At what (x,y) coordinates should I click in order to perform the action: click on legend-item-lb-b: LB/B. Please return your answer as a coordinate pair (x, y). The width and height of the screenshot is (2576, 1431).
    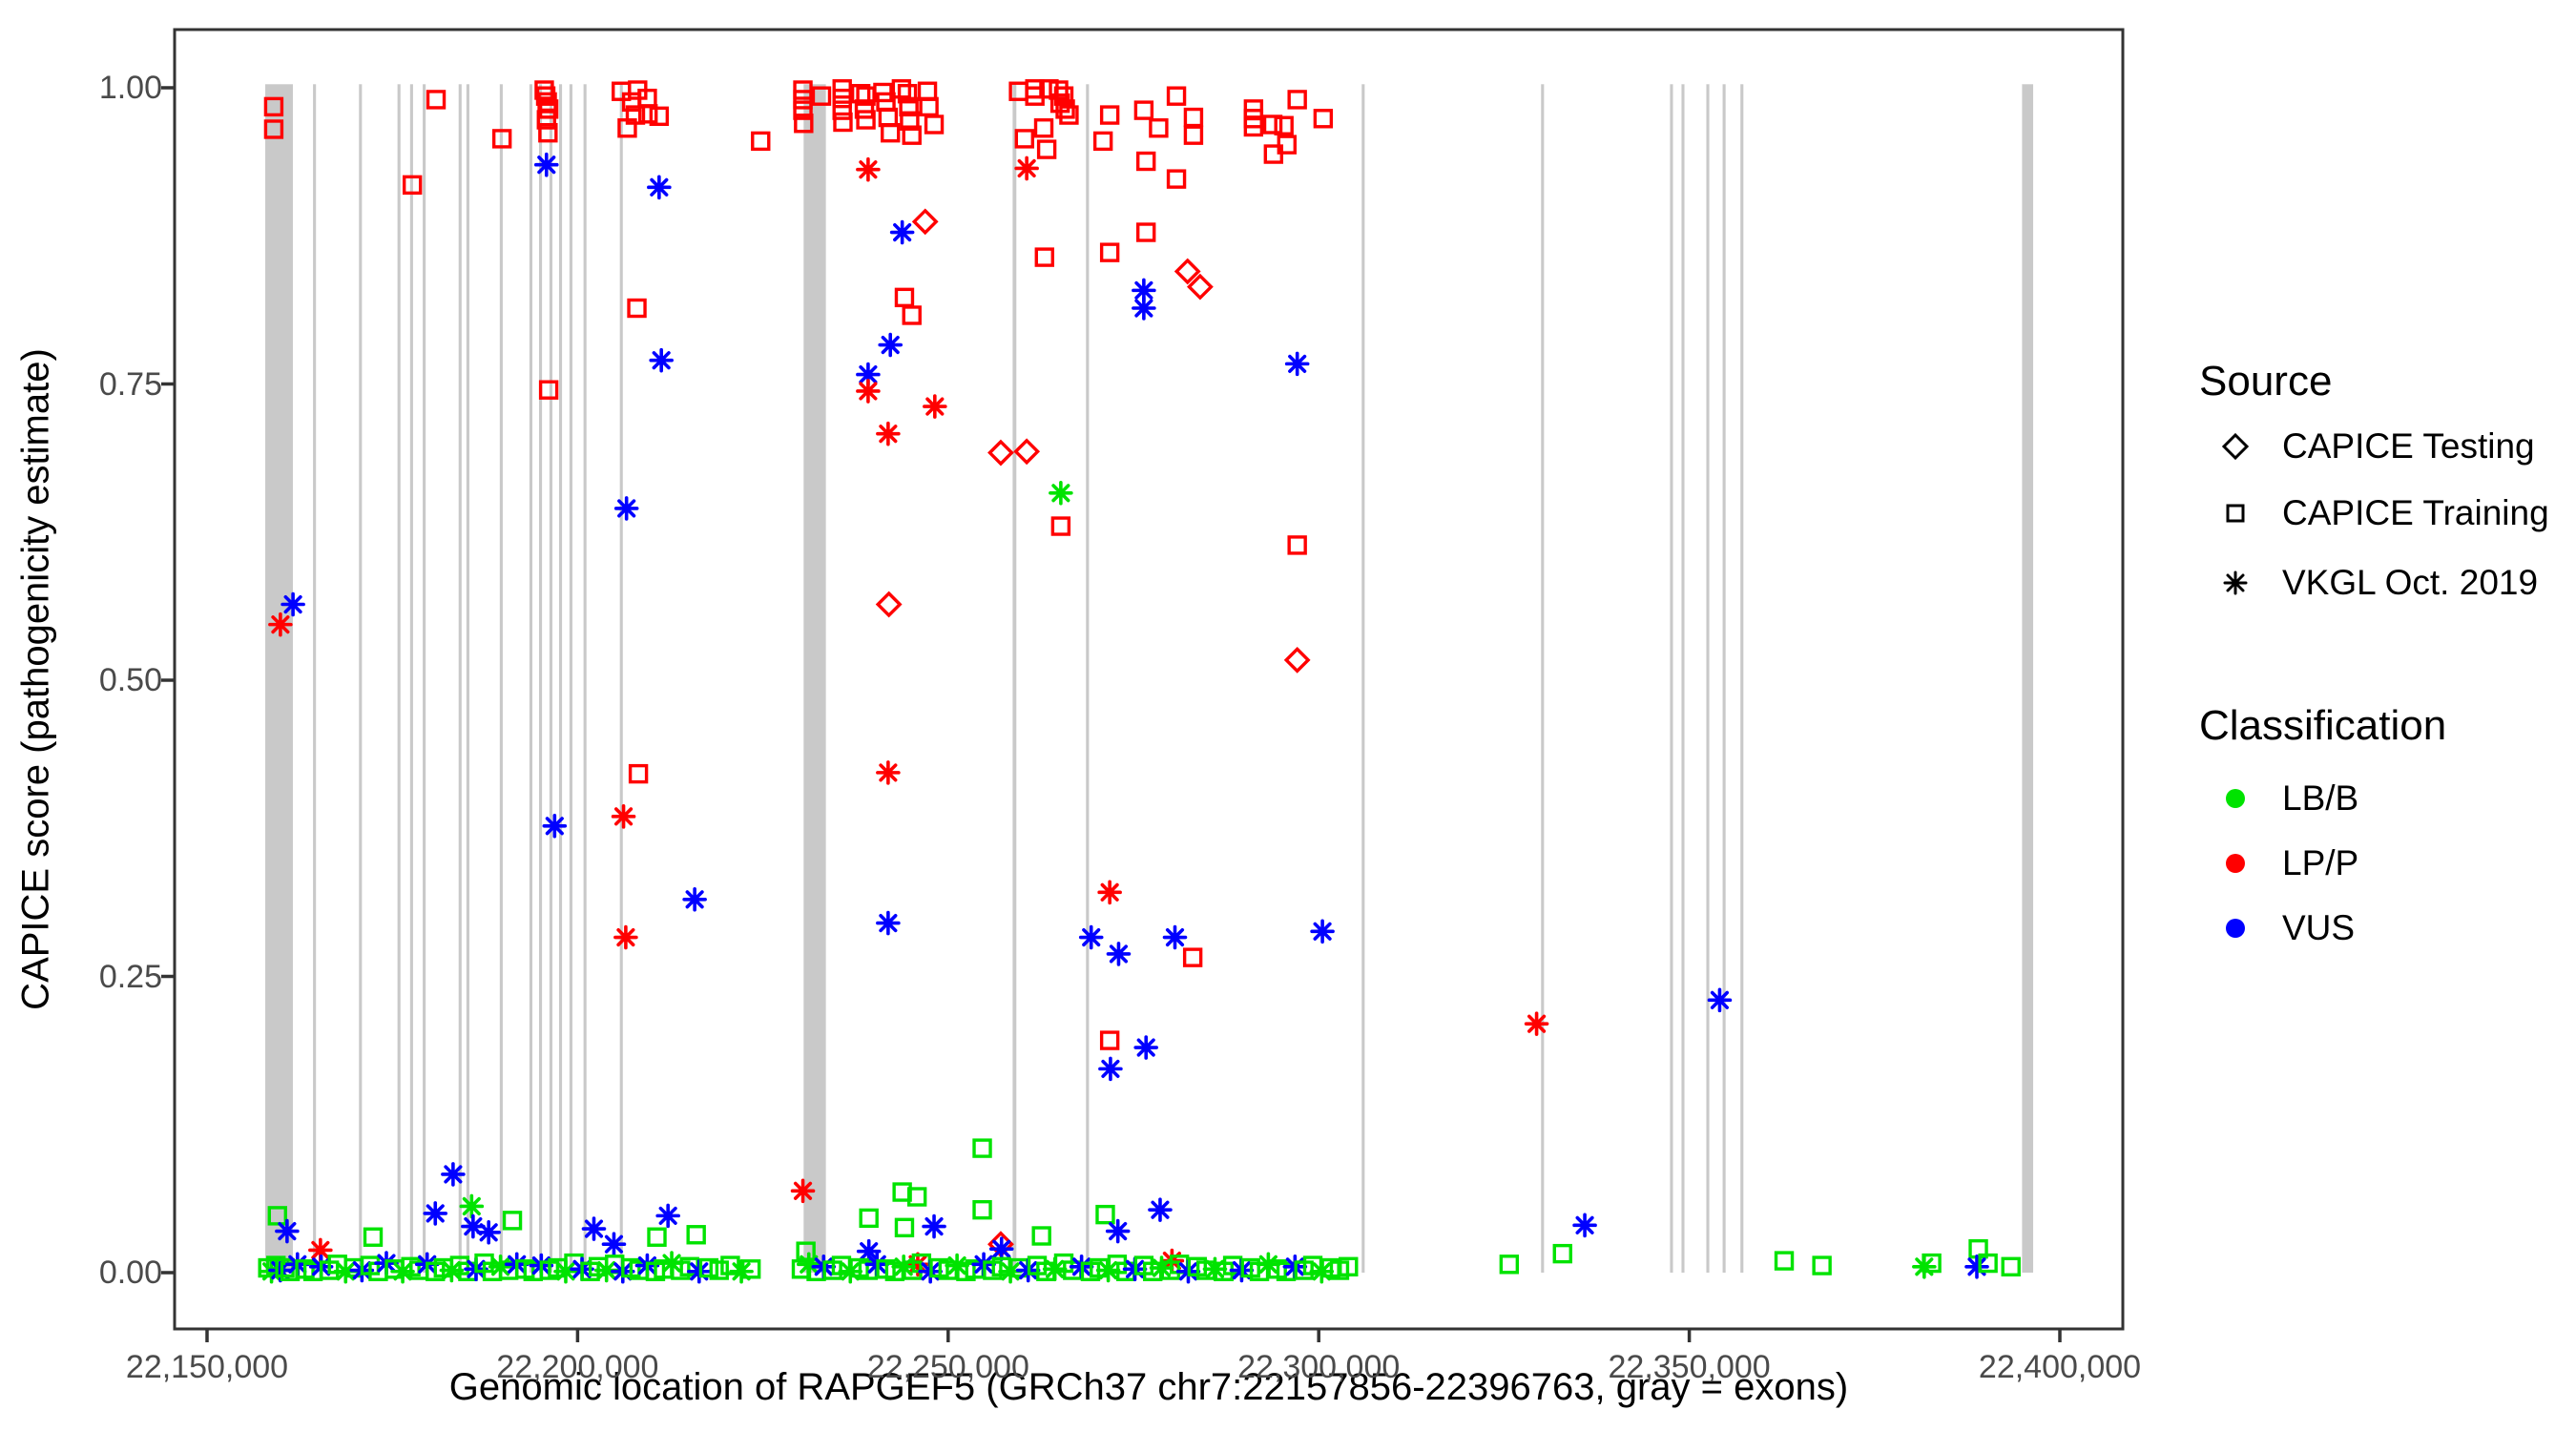
    Looking at the image, I should click on (2285, 798).